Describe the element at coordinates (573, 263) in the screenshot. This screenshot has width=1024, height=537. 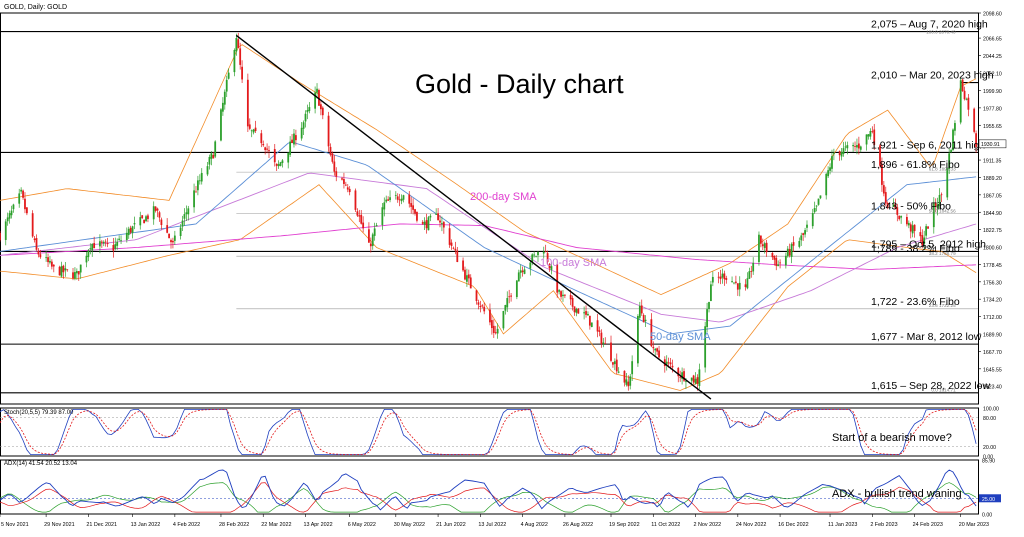
I see `sma100-annotation: 100-day SMA` at that location.